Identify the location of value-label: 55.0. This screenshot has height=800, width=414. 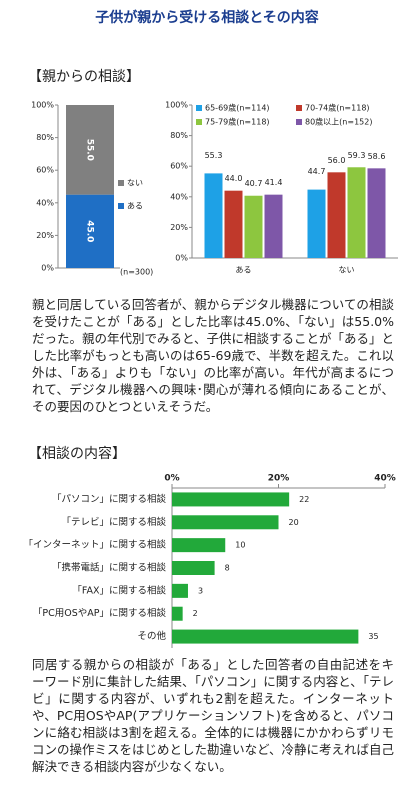
(90, 150).